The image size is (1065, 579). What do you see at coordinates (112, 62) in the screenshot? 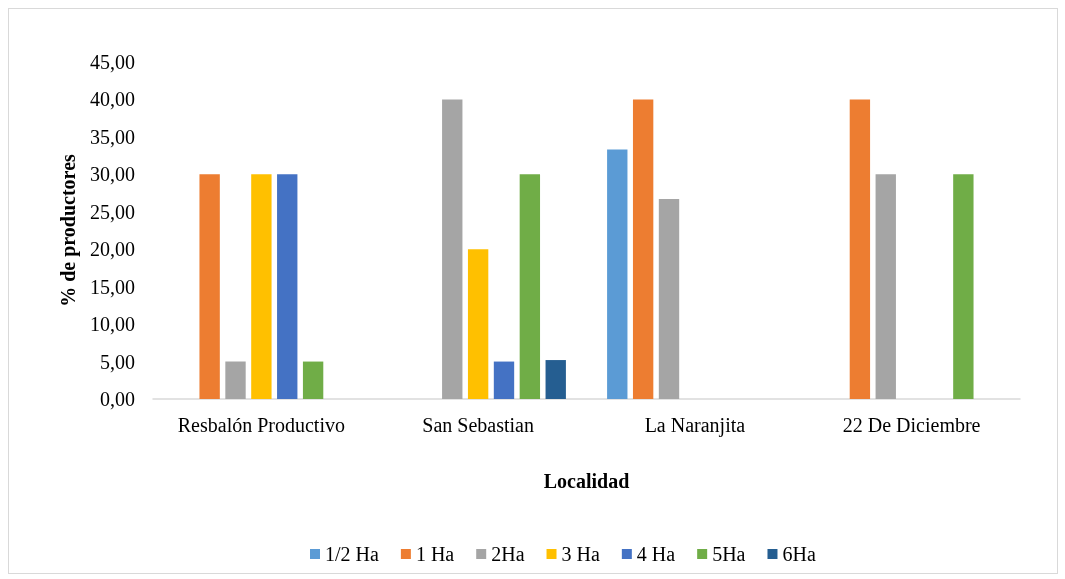
I see `y-tick-label: 45,00` at bounding box center [112, 62].